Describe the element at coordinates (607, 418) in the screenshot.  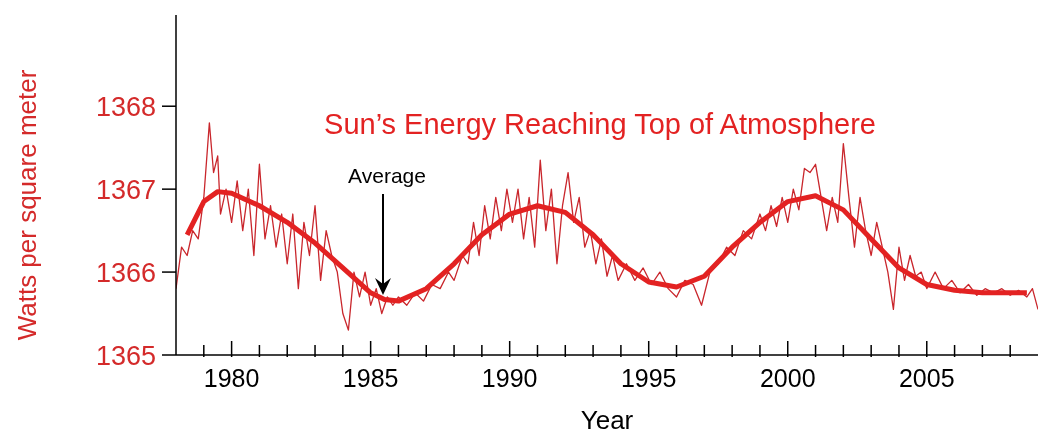
I see `x-axis-title: Year` at that location.